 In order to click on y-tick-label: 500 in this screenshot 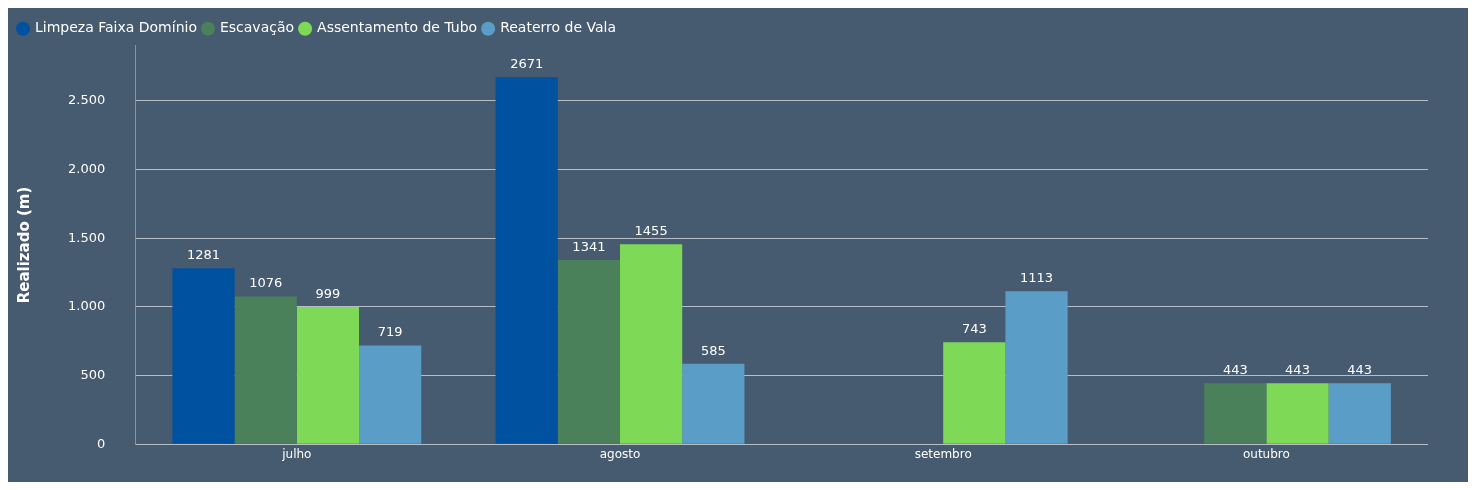, I will do `click(93, 374)`.